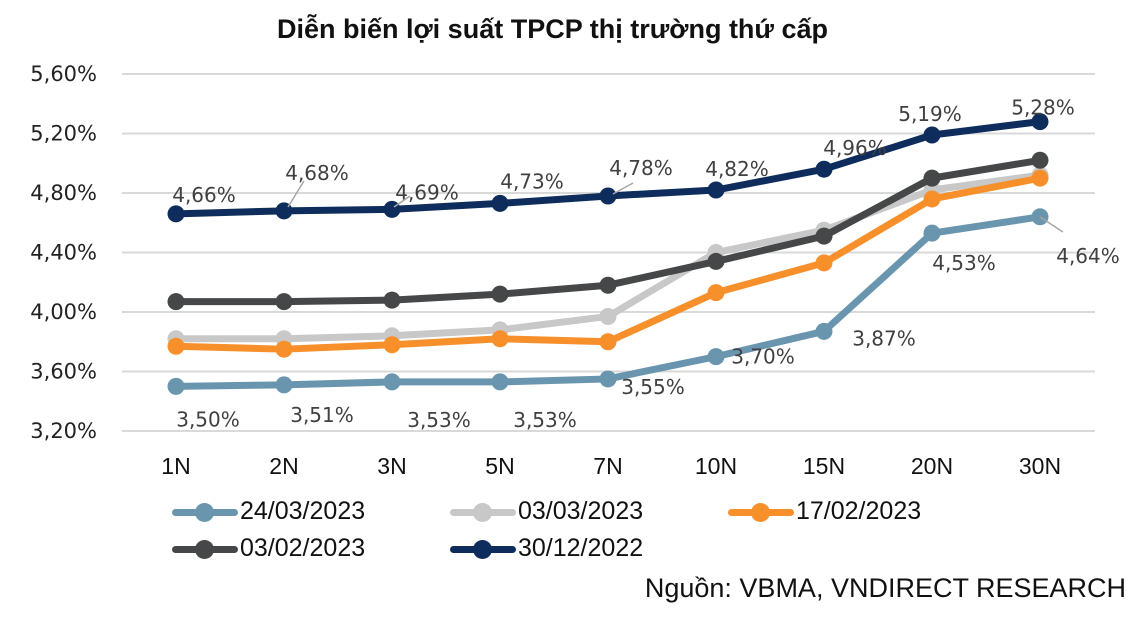 Image resolution: width=1139 pixels, height=617 pixels. What do you see at coordinates (63, 372) in the screenshot?
I see `y-tick-label: 3,60%` at bounding box center [63, 372].